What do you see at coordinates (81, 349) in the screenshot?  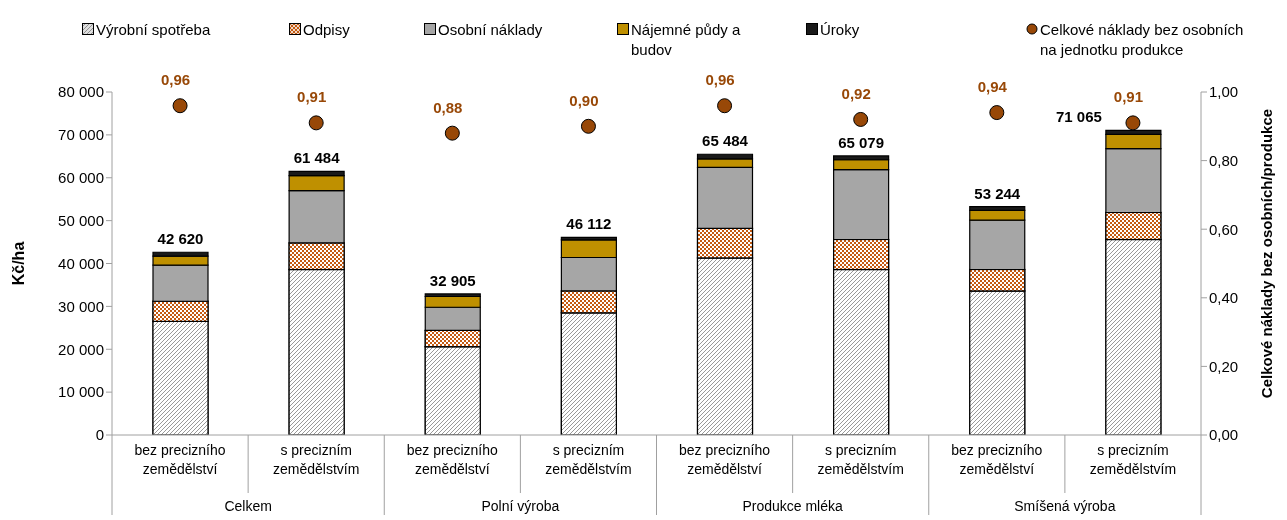 I see `y-tick-label: 20 000` at bounding box center [81, 349].